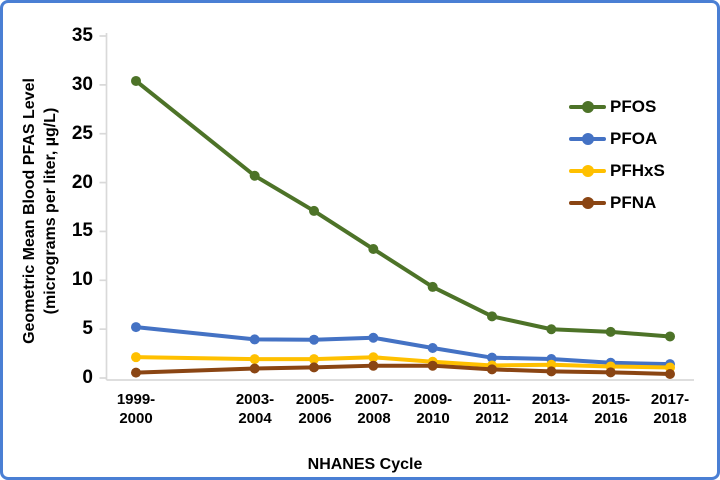 The height and width of the screenshot is (480, 720). I want to click on pfna-legend-marker, so click(587, 203).